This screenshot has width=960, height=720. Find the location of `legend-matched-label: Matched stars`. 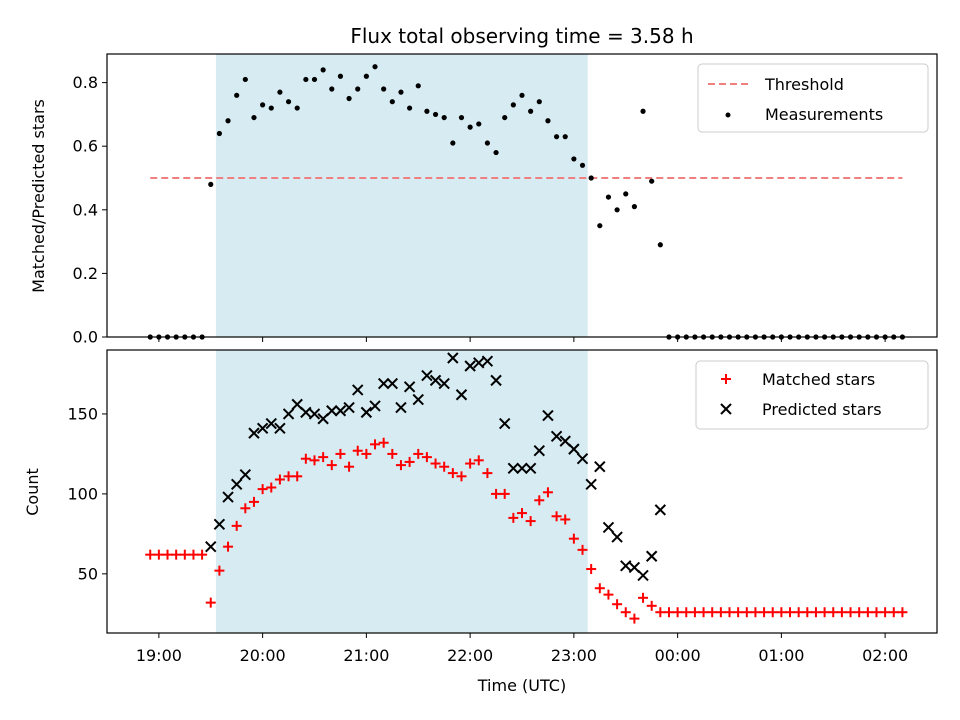

legend-matched-label: Matched stars is located at coordinates (818, 379).